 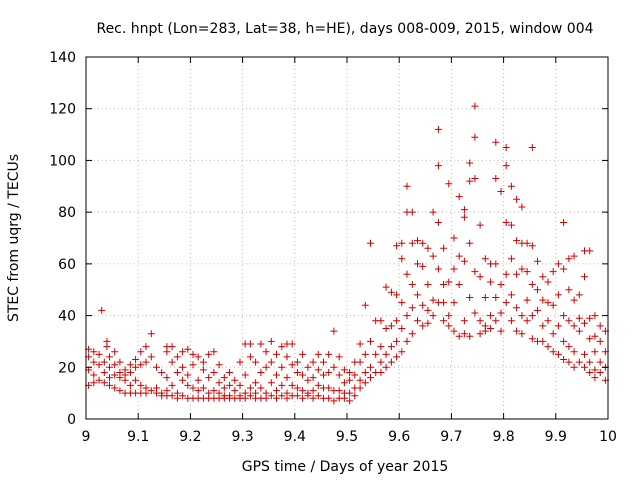 I want to click on x-tick-label: 9.5, so click(x=347, y=437).